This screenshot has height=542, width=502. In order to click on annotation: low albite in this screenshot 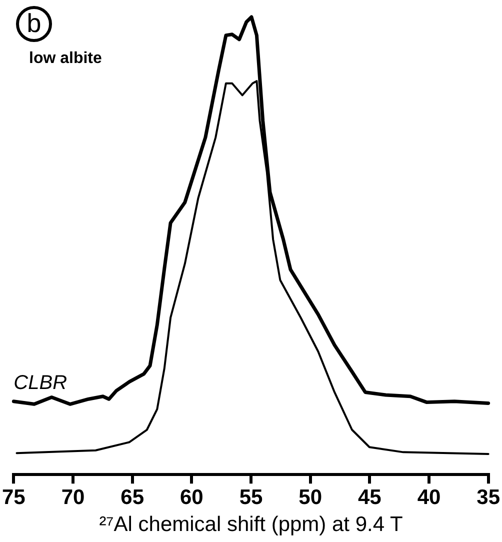, I will do `click(65, 59)`.